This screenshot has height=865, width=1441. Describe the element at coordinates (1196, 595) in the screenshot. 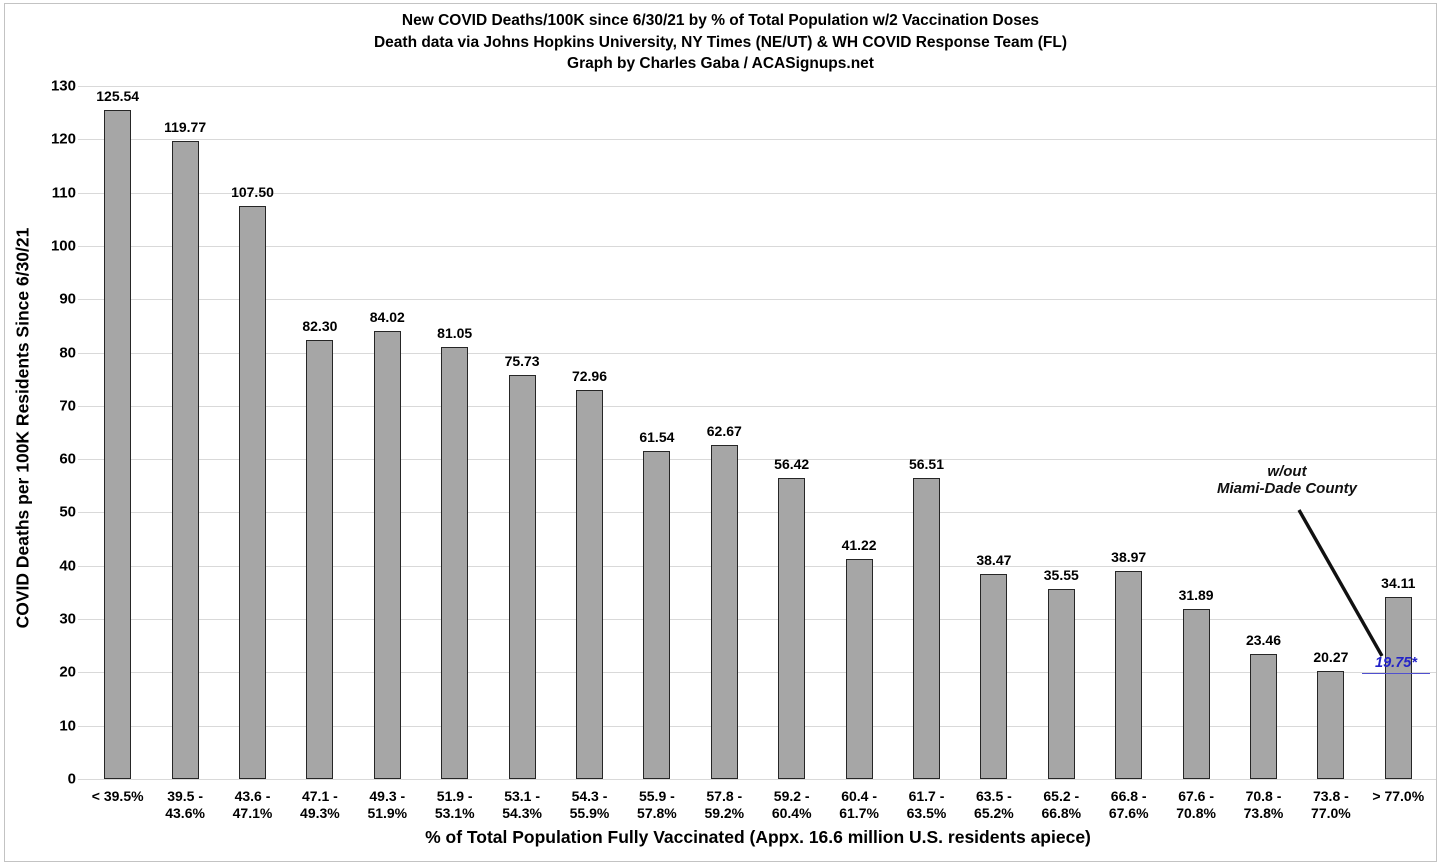

I see `bar-value-label: 31.89` at that location.